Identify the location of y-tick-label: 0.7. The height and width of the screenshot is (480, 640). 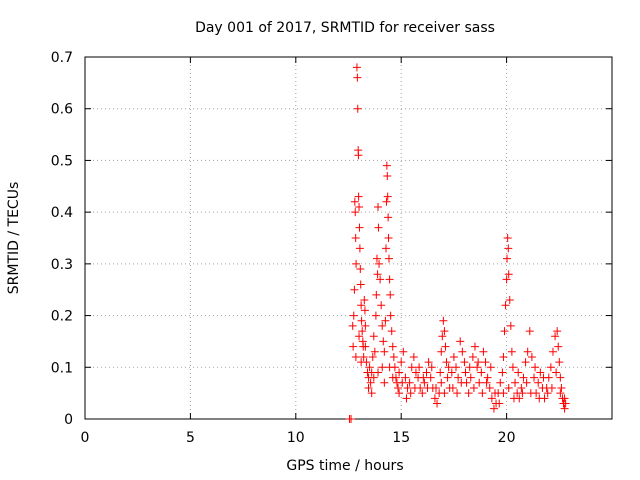
(62, 58).